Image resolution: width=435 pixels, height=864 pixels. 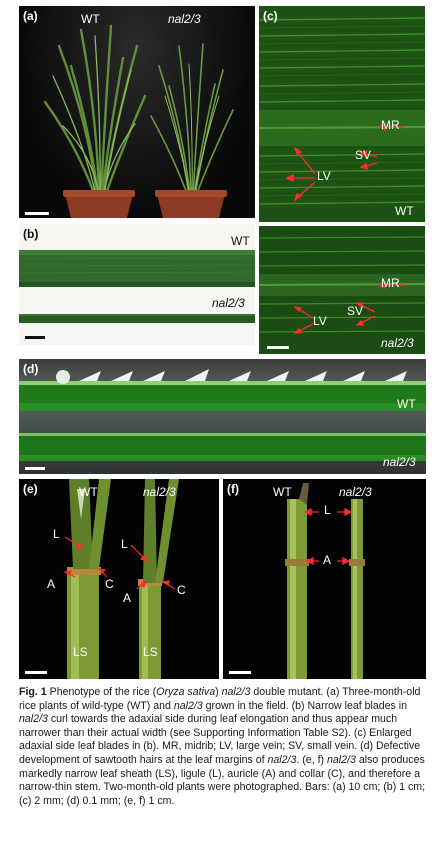 I want to click on panel-e-ligule-left-label: L, so click(x=56, y=534).